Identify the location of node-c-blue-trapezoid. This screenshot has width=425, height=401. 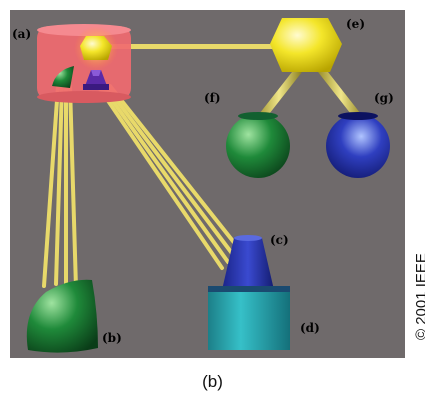
(248, 262).